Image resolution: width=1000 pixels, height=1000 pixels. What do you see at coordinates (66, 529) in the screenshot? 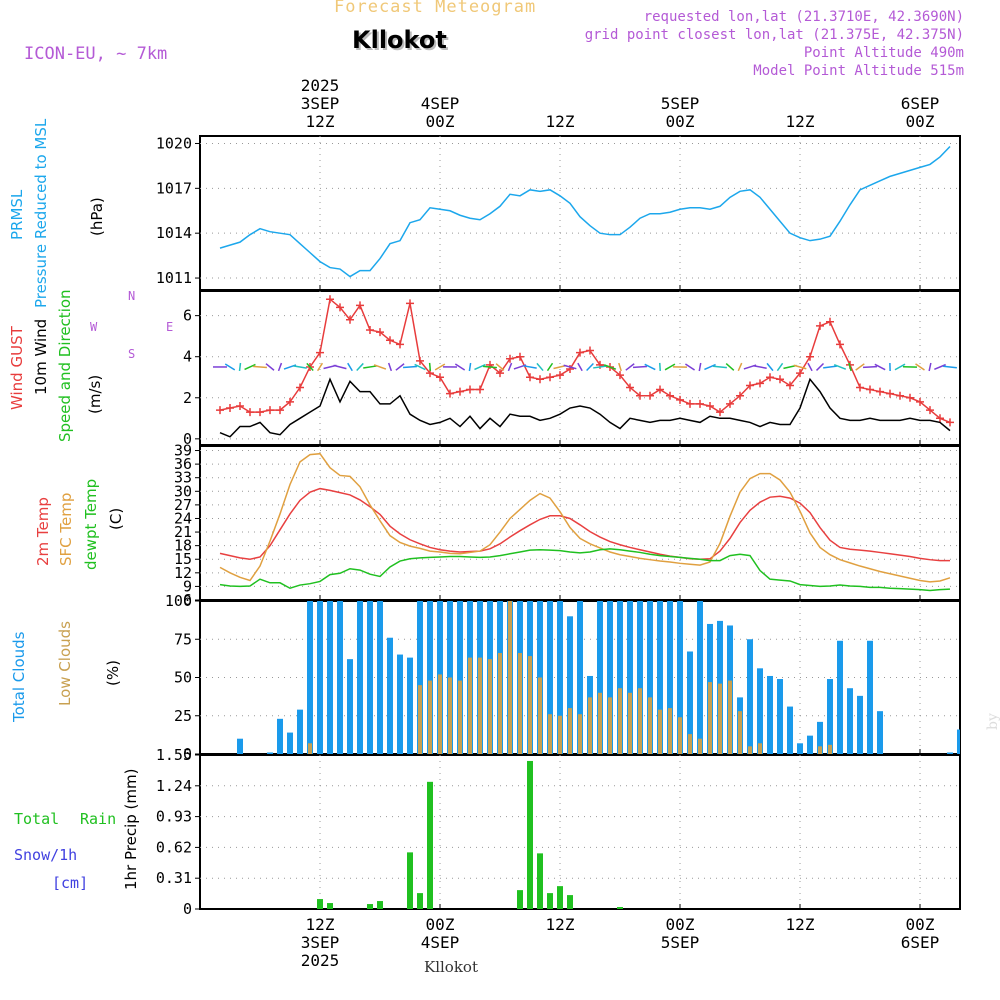
I see `sfctemp-label: SFC Temp` at bounding box center [66, 529].